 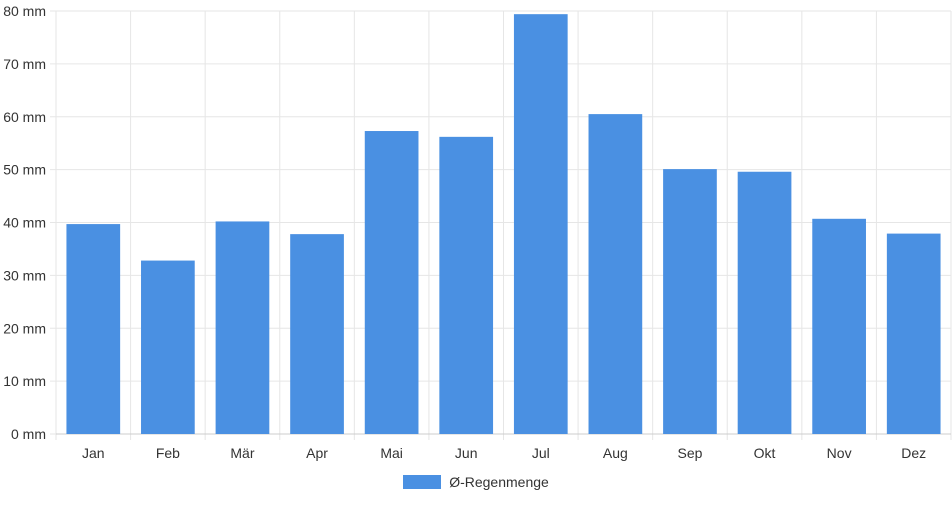 I want to click on bar-jun, so click(x=466, y=285).